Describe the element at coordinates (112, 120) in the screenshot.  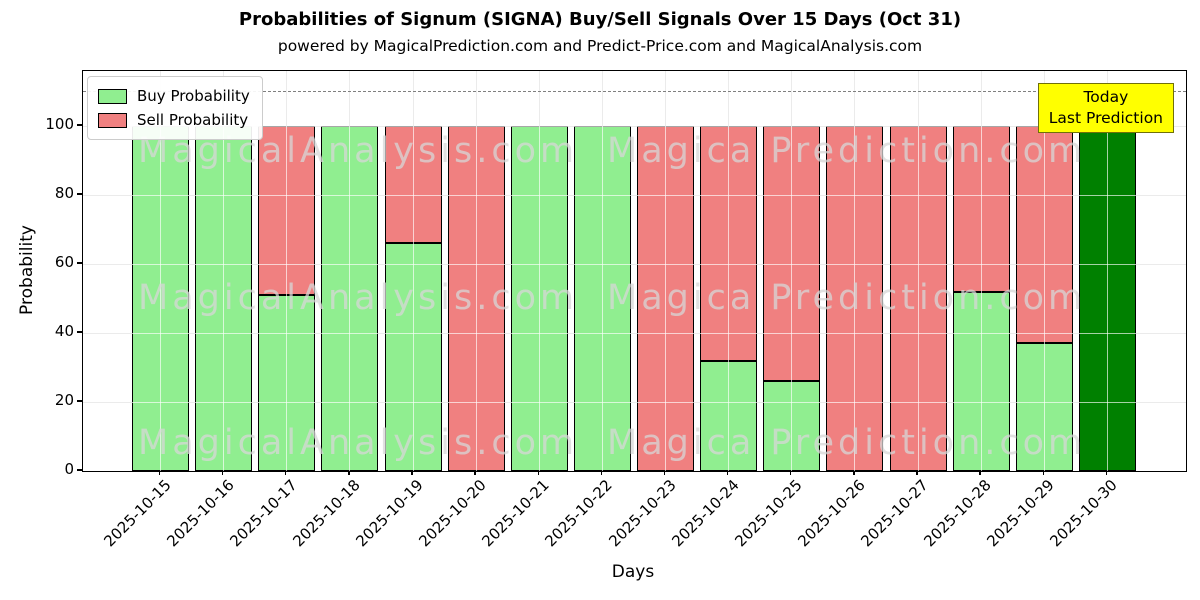
I see `sell-probability-swatch` at that location.